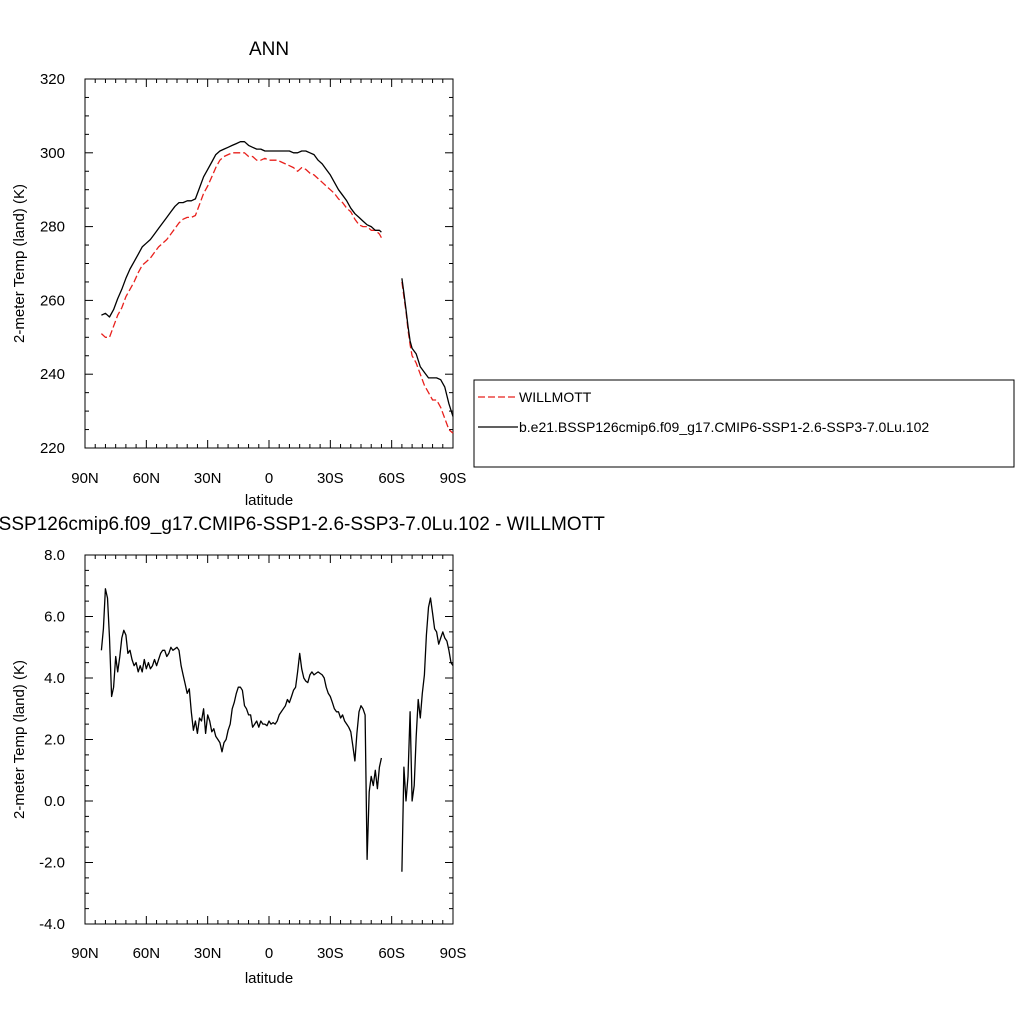 This screenshot has height=1024, width=1024. Describe the element at coordinates (52, 153) in the screenshot. I see `y-tick-label: 300` at that location.